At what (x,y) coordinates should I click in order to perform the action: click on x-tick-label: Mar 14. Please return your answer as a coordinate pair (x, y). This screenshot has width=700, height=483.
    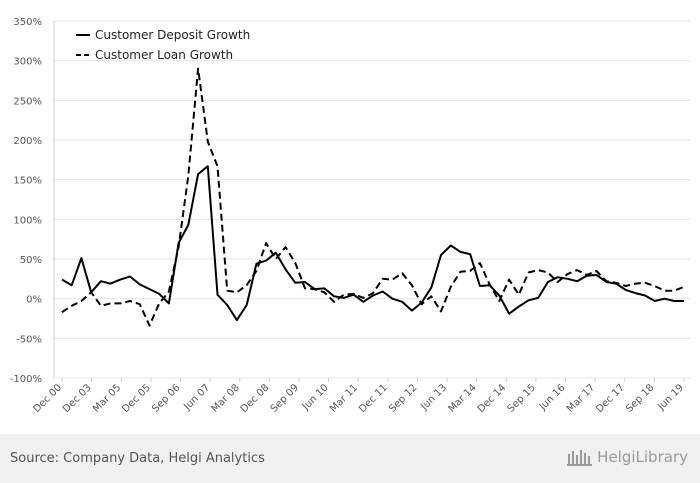
    Looking at the image, I should click on (462, 398).